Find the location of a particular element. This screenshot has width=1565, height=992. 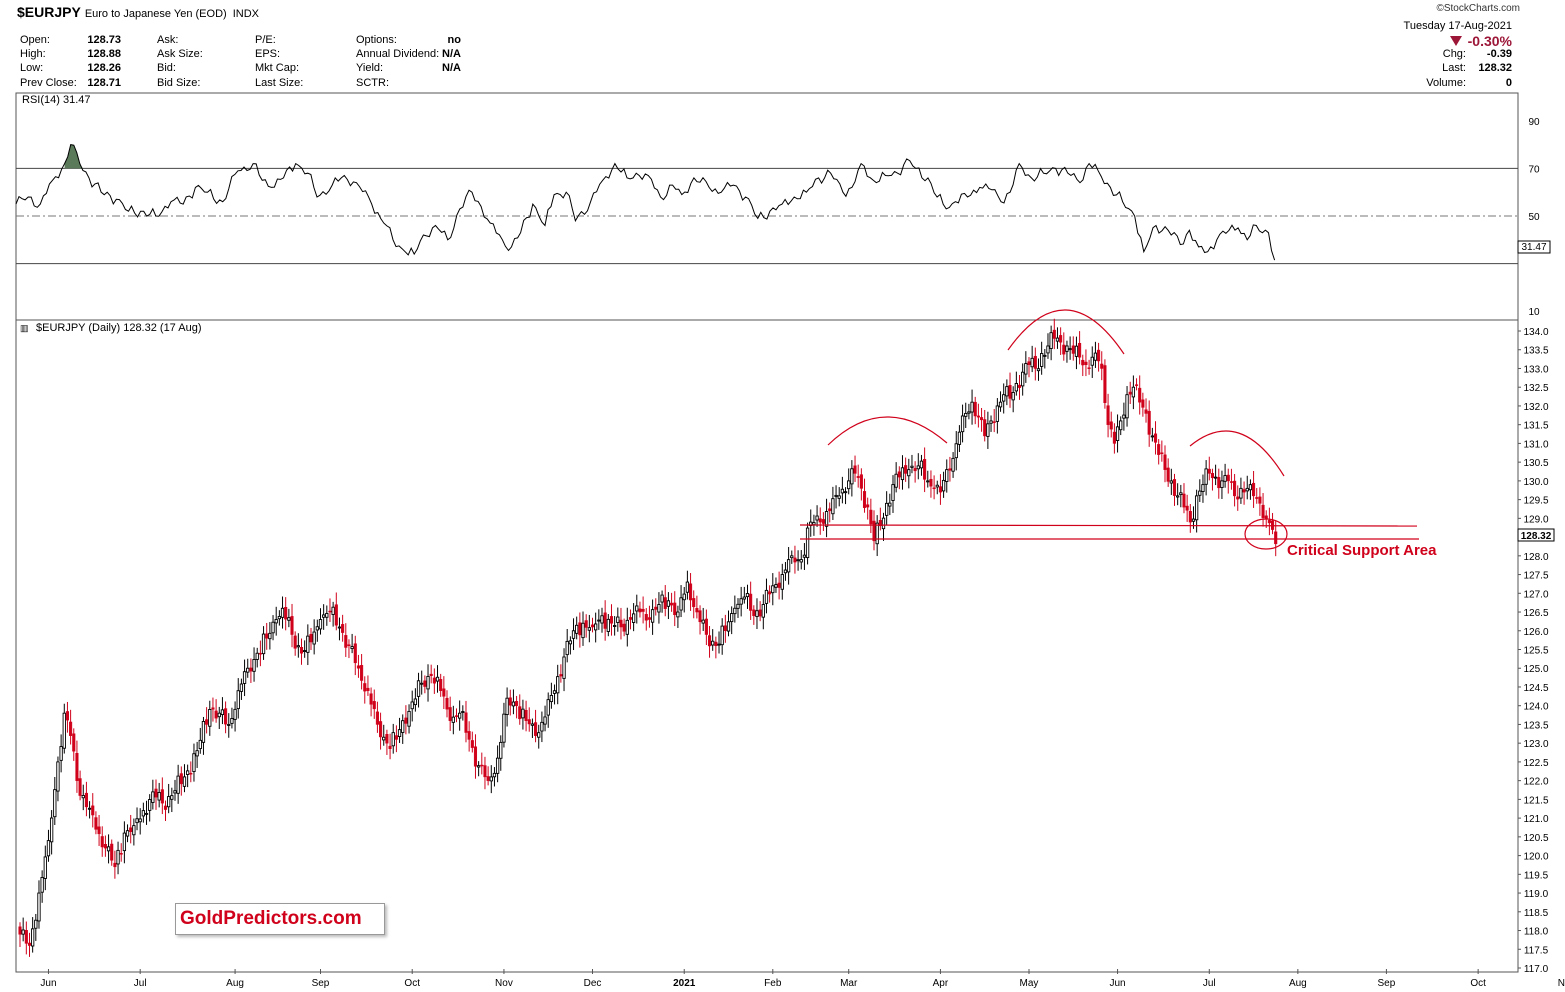

rsi-tick-label: 70 is located at coordinates (1534, 169).